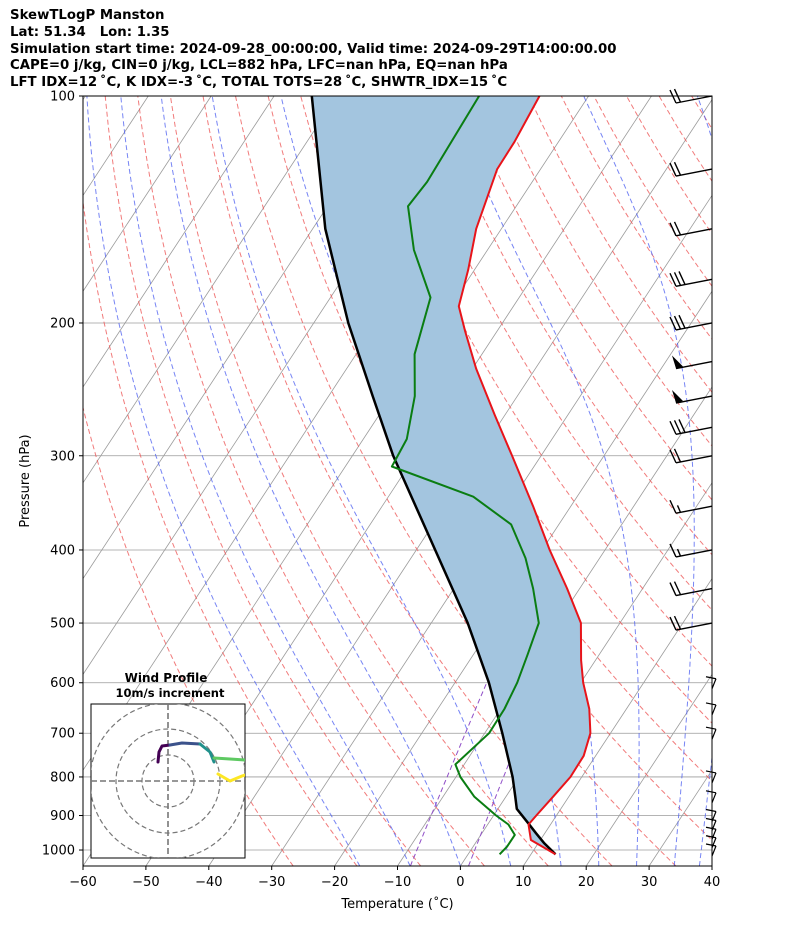 The image size is (794, 937). What do you see at coordinates (62, 683) in the screenshot?
I see `y-tick-label: 600` at bounding box center [62, 683].